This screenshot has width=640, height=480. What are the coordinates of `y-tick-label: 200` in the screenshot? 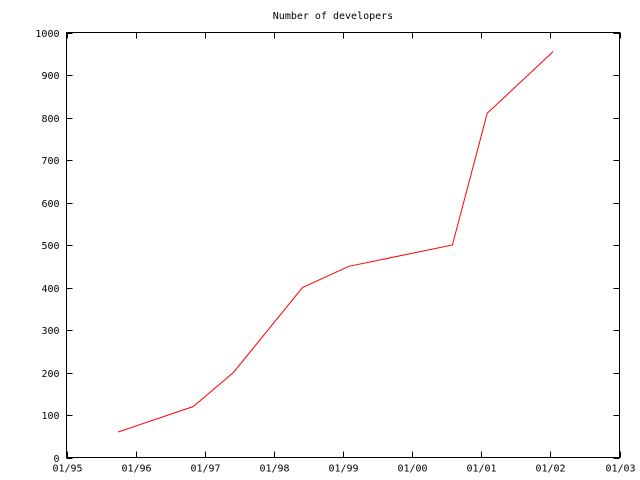 It's located at (50, 374).